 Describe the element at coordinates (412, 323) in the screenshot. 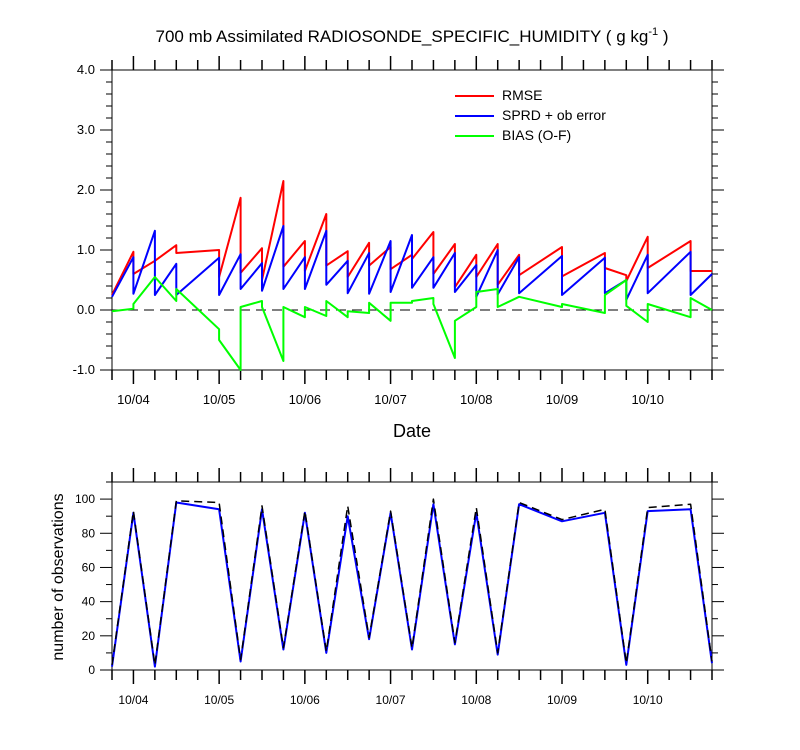

I see `series-bias-o-f` at that location.